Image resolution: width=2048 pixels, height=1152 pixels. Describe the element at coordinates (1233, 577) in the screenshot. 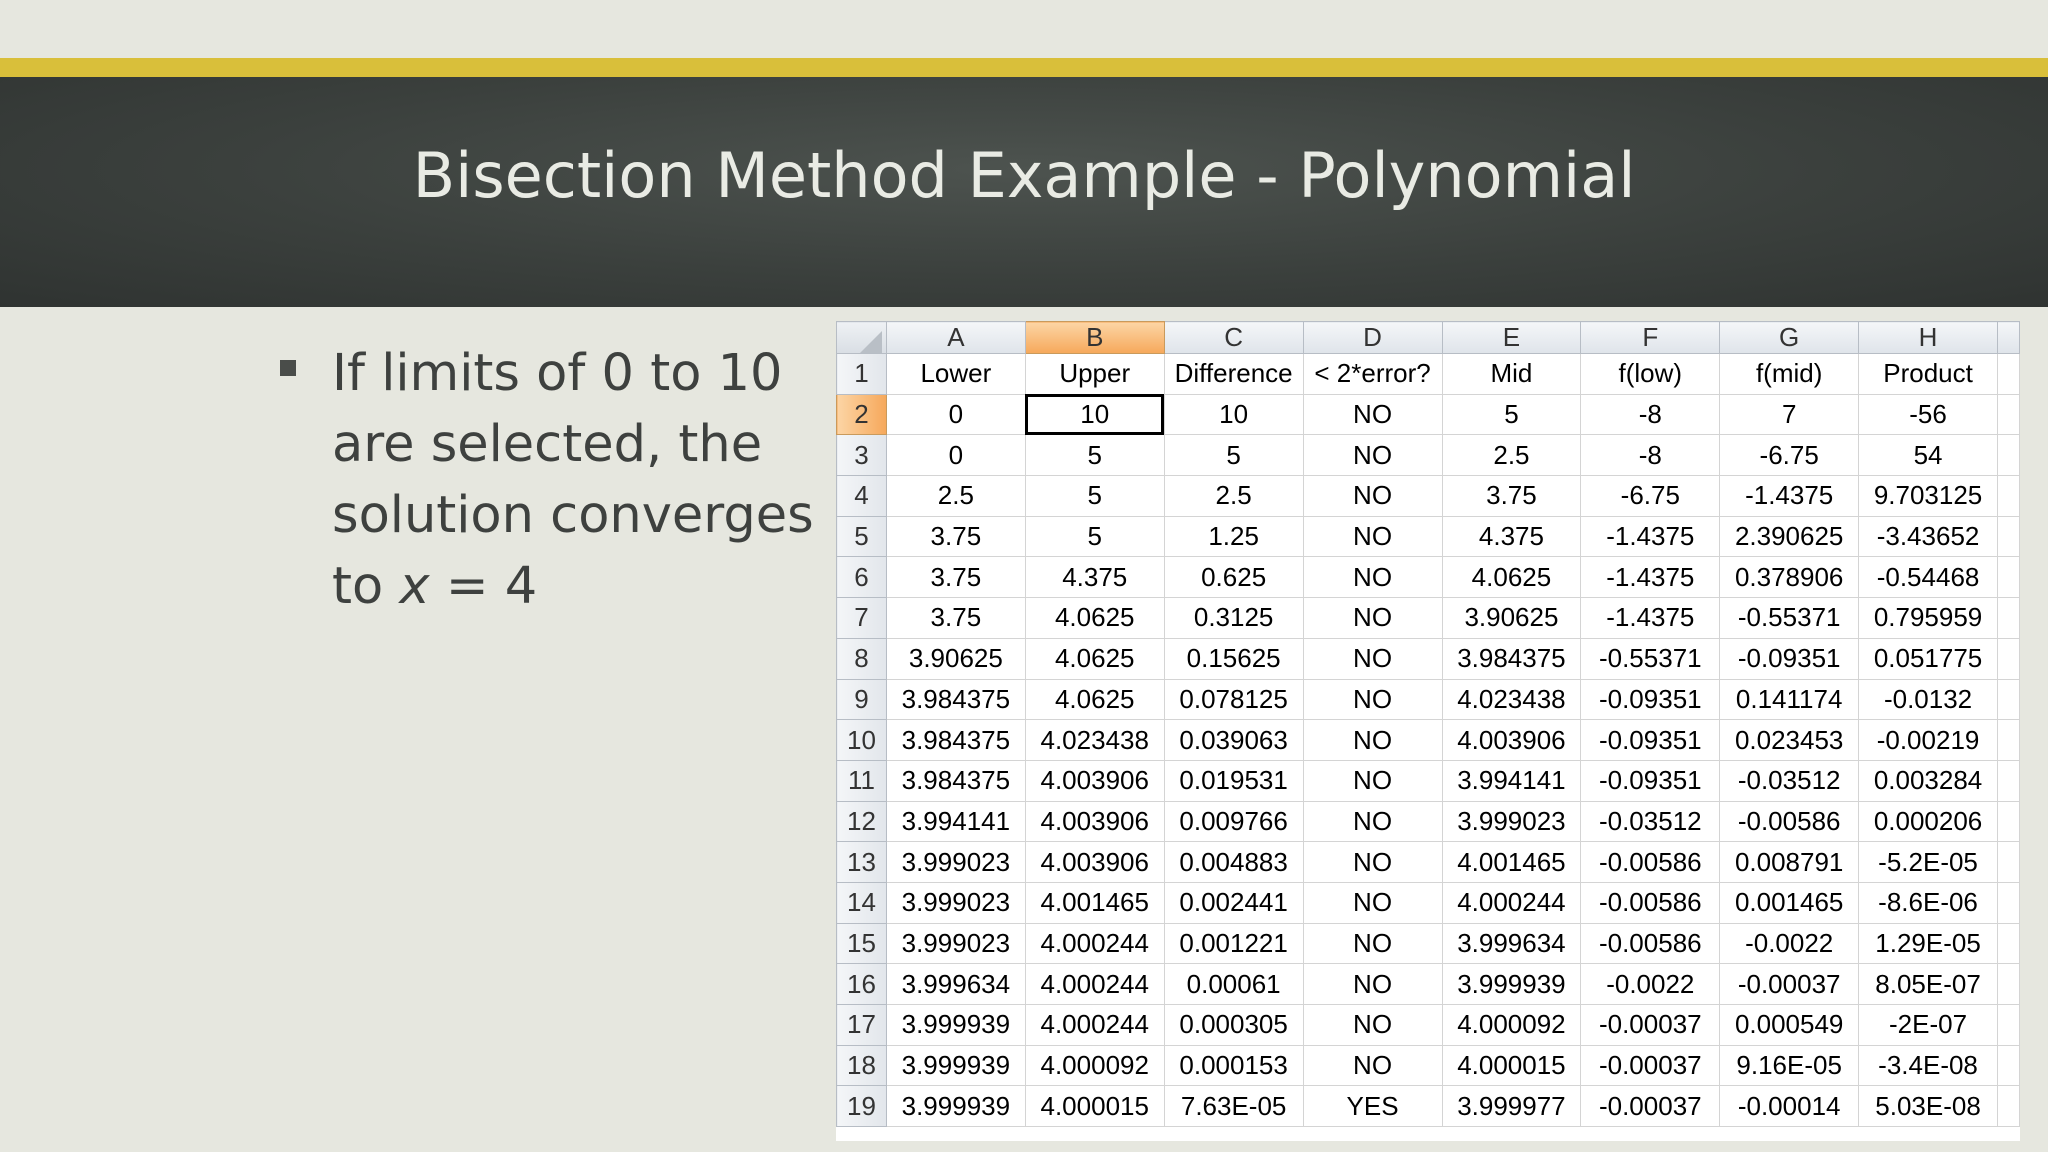

I see `table-cell: 0.625` at that location.